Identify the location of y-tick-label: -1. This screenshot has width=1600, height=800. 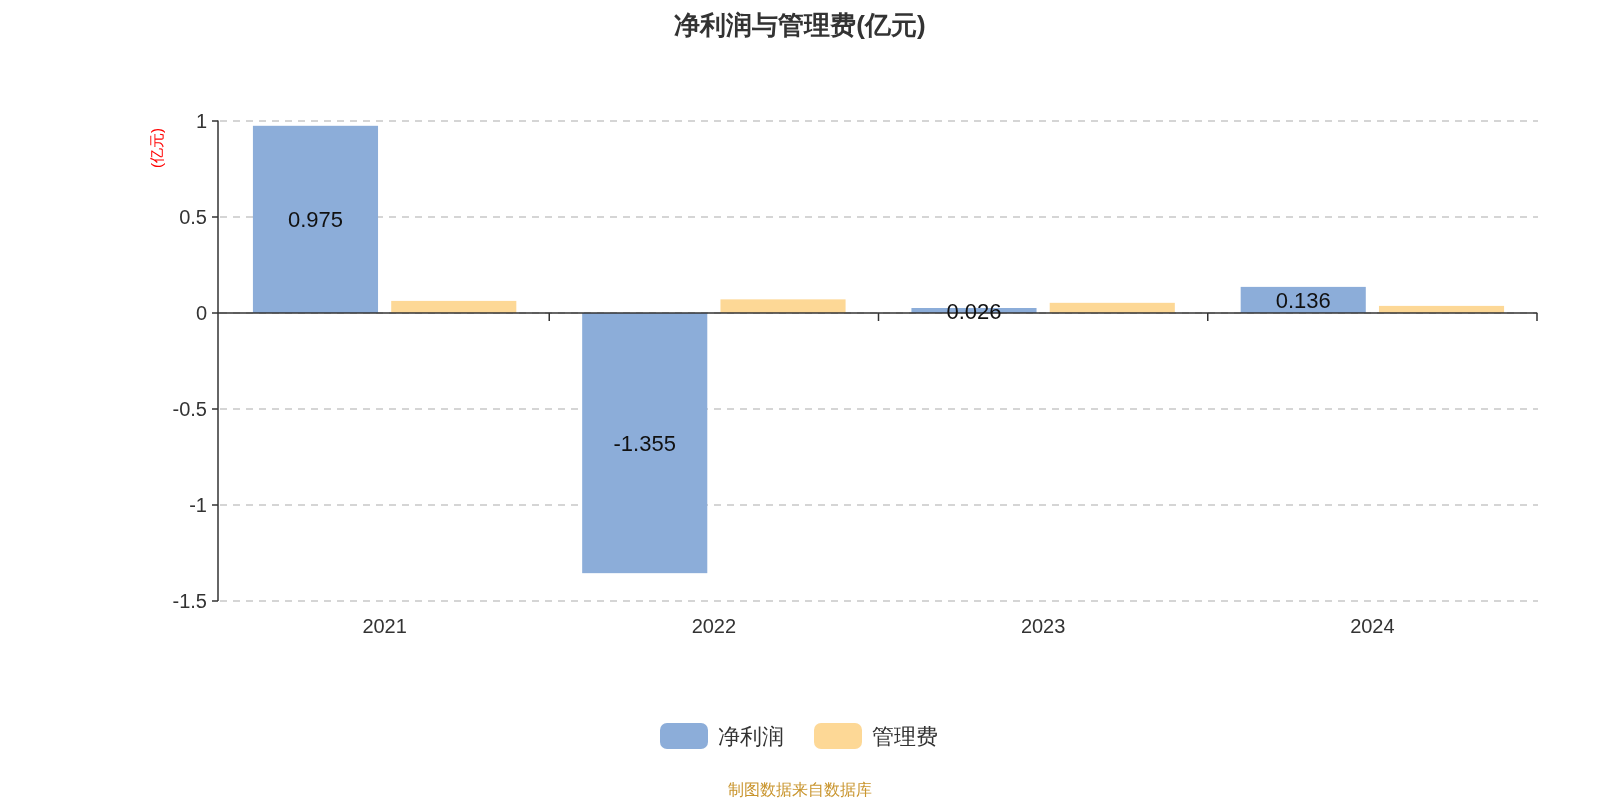
(198, 505).